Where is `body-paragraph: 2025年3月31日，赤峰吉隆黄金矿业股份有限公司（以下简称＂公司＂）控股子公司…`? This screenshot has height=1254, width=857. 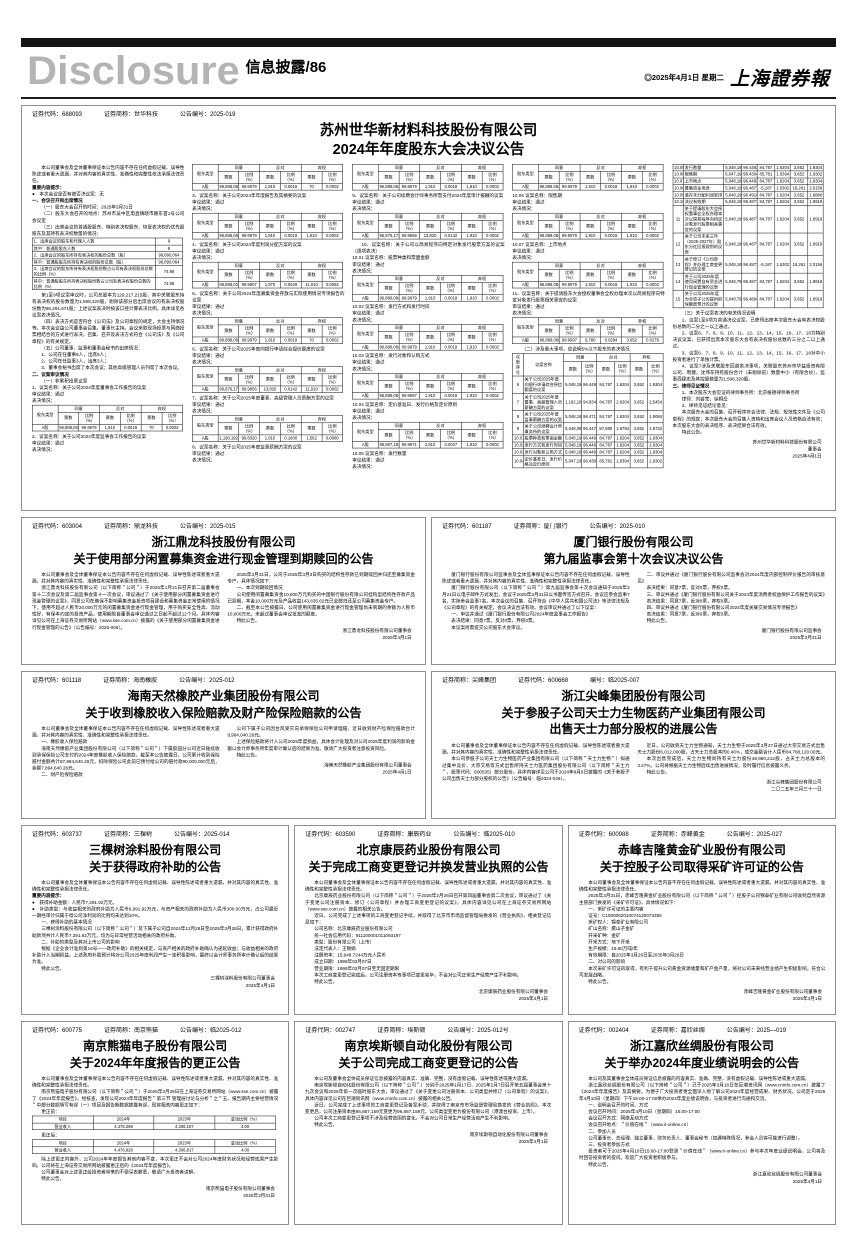 body-paragraph: 2025年3月31日，赤峰吉隆黄金矿业股份有限公司（以下简称＂公司＂）控股子公司… is located at coordinates (701, 898).